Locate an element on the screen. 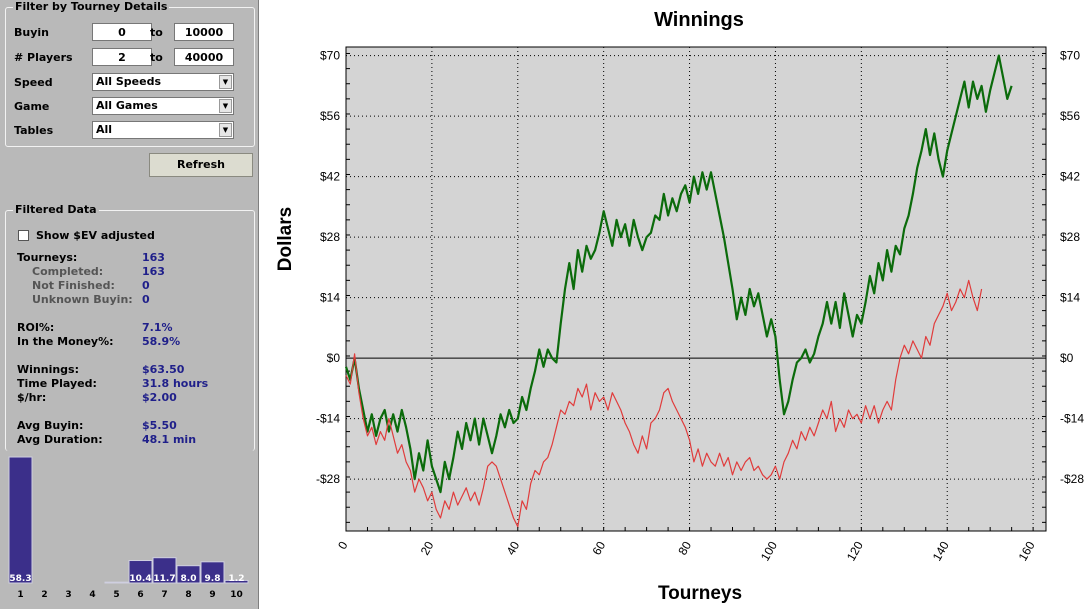 The image size is (1085, 609). stat-label: Tourneys: is located at coordinates (47, 257).